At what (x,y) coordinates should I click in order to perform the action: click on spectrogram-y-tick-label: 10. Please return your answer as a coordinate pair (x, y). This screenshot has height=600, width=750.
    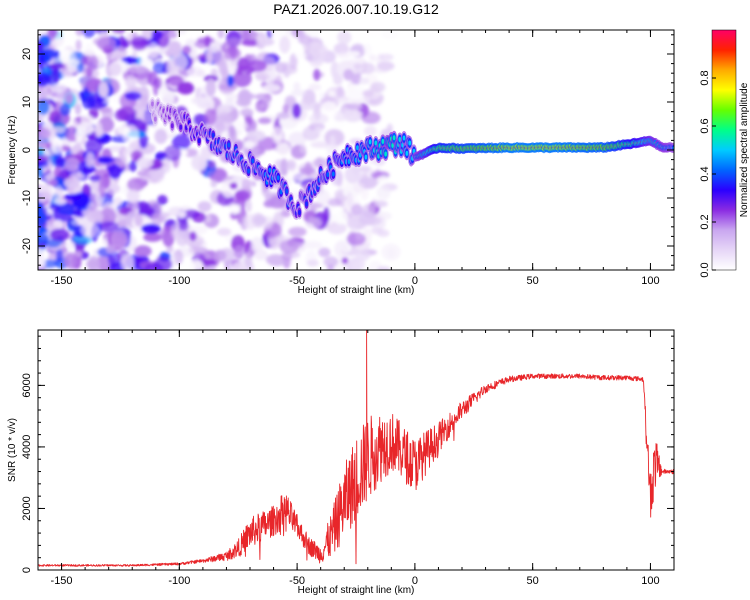
    Looking at the image, I should click on (27, 102).